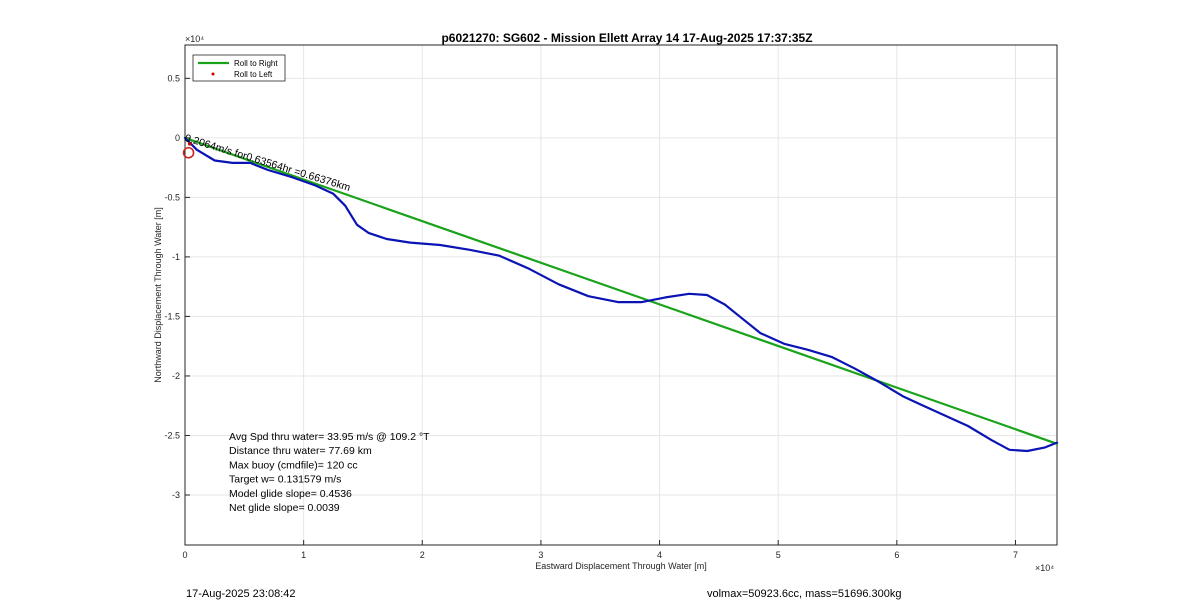 This screenshot has width=1200, height=611. Describe the element at coordinates (300, 451) in the screenshot. I see `stats-line: Distance thru water= 77.69 km` at that location.